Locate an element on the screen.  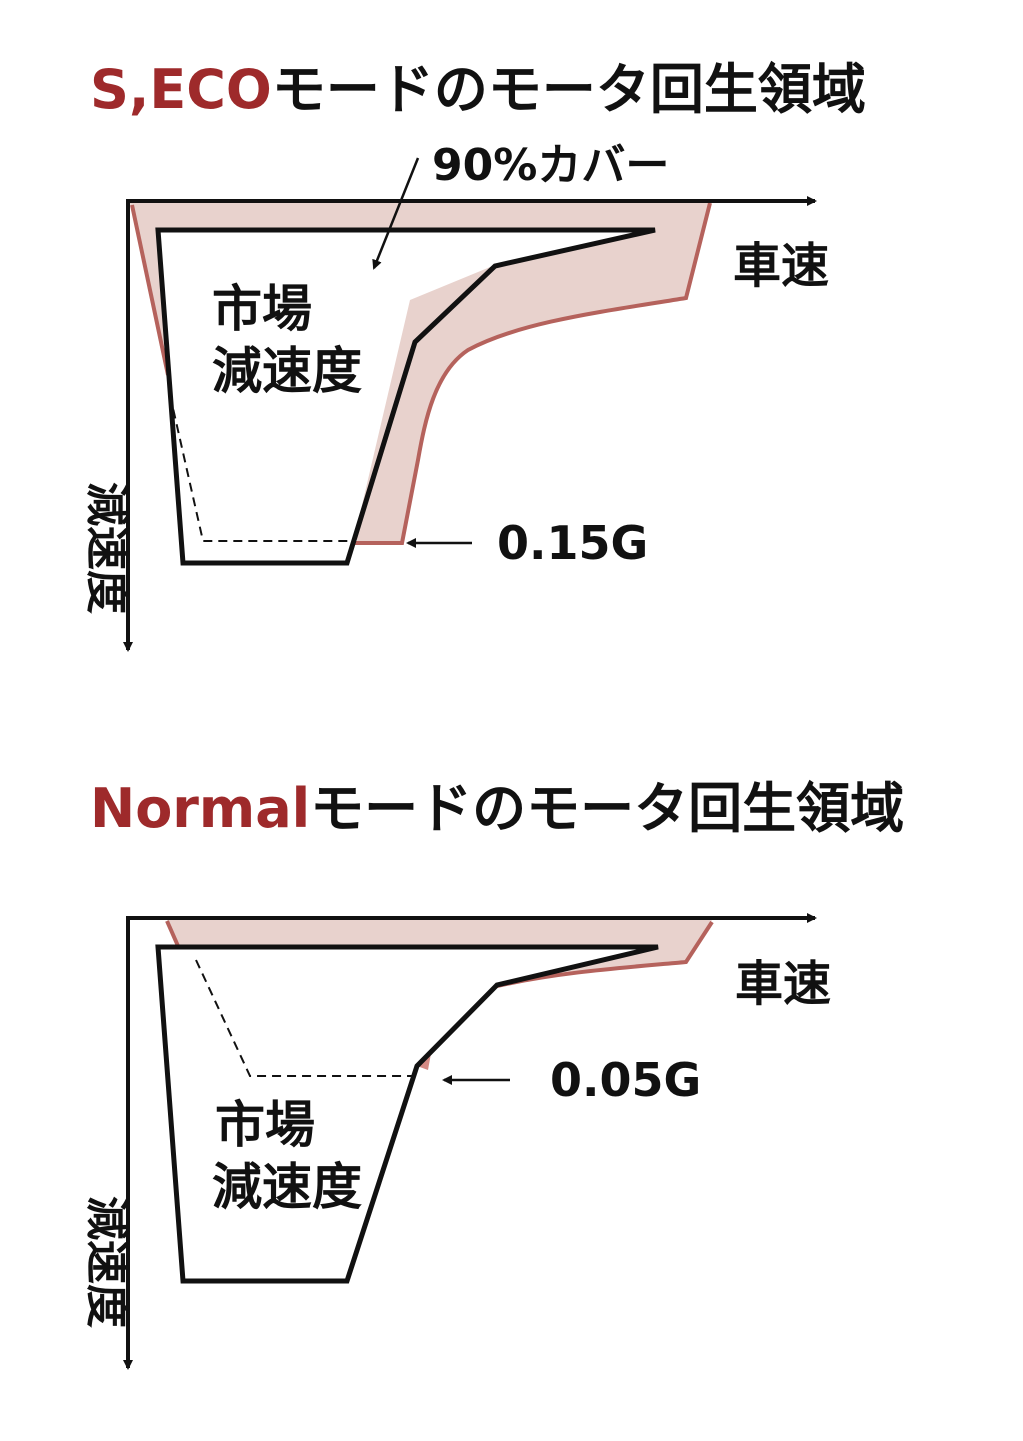
threshold-label: 0.15G is located at coordinates (572, 543).